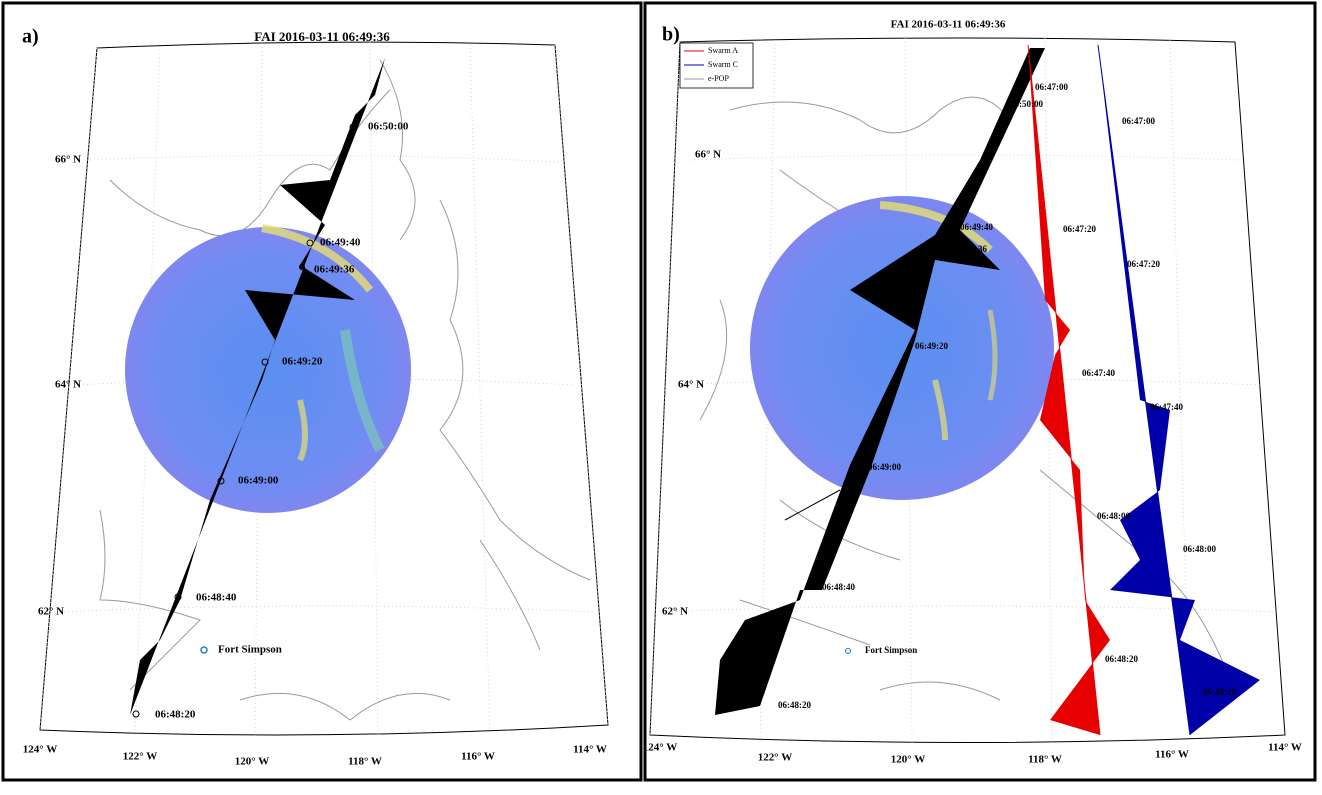 The height and width of the screenshot is (795, 1322). I want to click on panel-label: a), so click(30, 37).